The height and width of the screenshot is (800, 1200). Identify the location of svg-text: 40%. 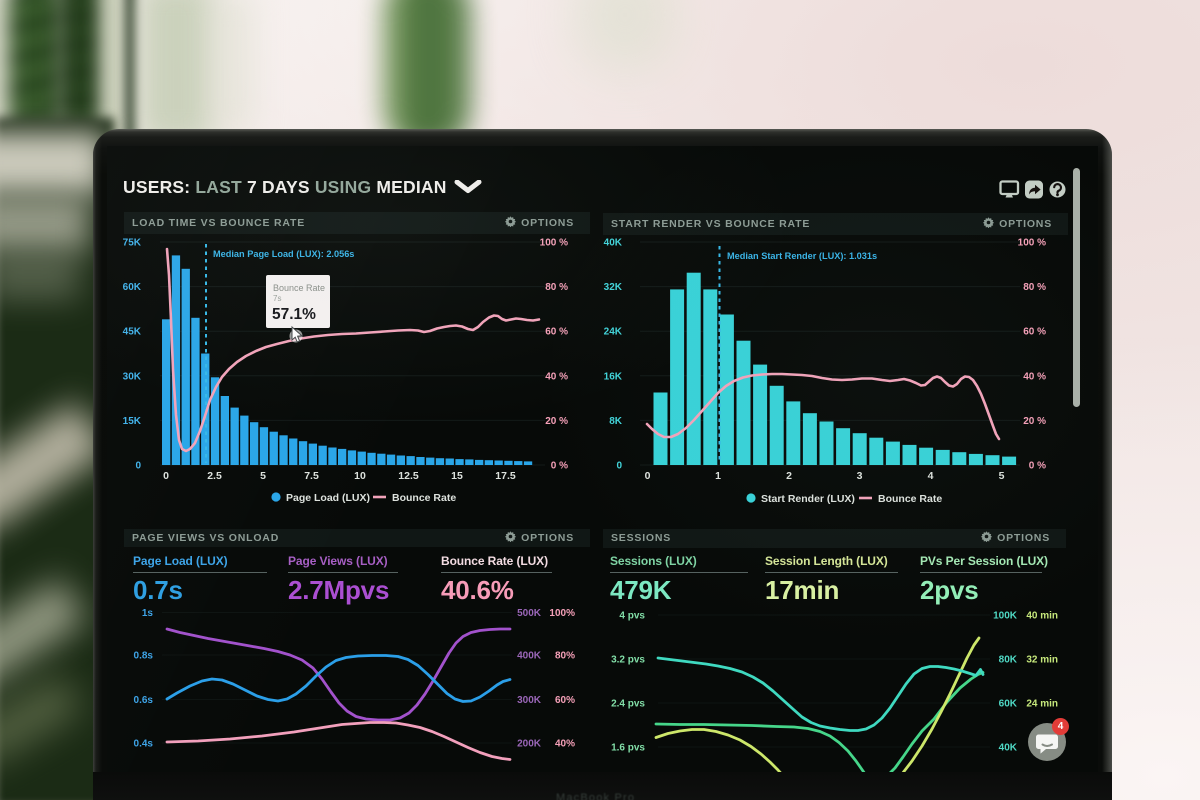
(565, 744).